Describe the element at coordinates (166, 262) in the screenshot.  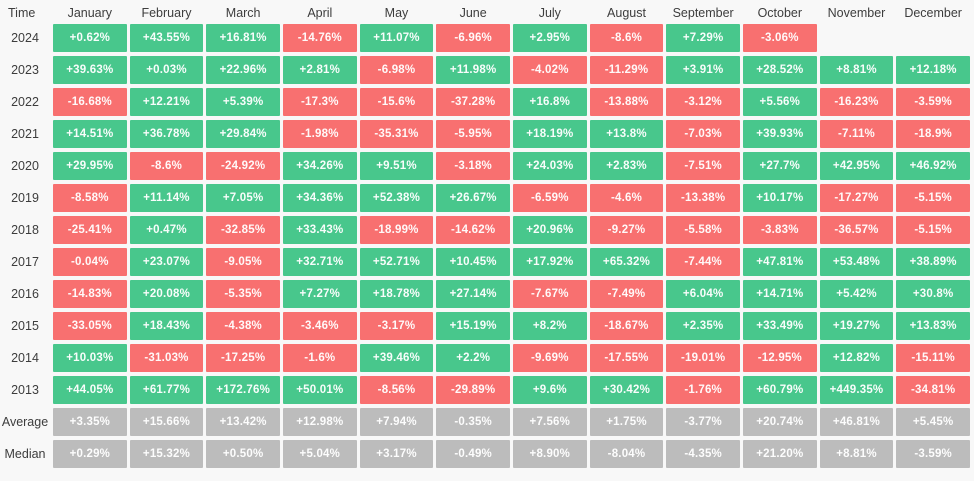
I see `return-cell: +23.07%` at that location.